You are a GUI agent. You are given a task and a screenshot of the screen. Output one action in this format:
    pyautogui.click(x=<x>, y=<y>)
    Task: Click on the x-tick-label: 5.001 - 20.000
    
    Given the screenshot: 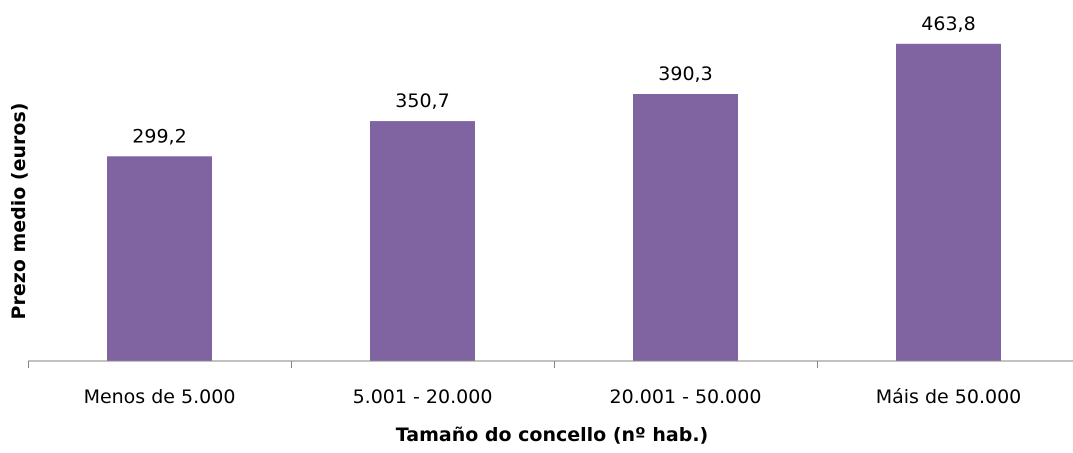 What is the action you would take?
    pyautogui.click(x=423, y=397)
    